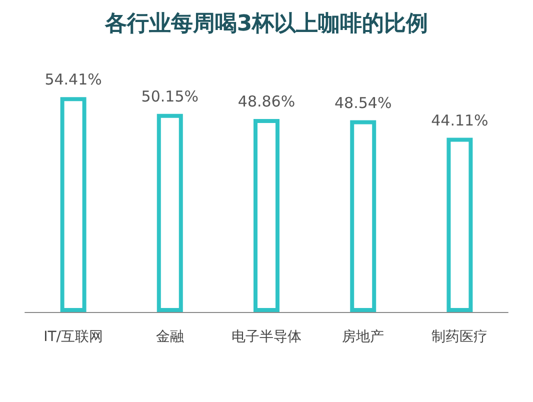  I want to click on x-tick-label: 房地产, so click(363, 337).